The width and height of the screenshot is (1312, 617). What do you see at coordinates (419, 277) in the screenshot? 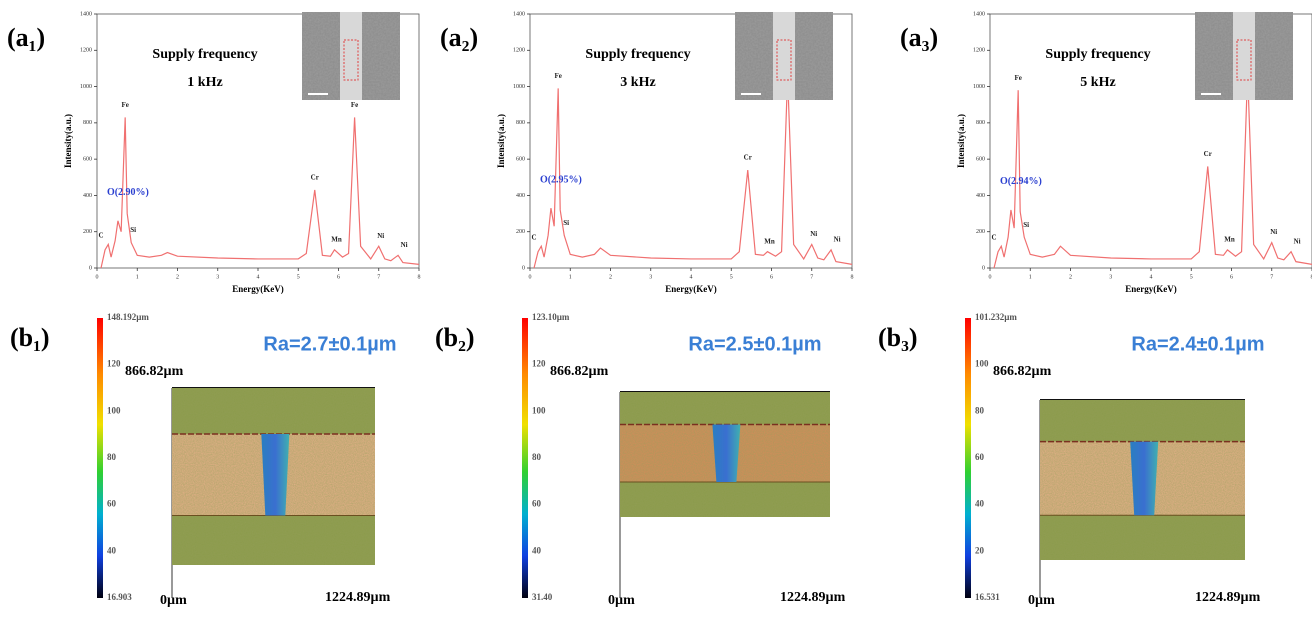
I see `x-tick-label: 8` at bounding box center [419, 277].